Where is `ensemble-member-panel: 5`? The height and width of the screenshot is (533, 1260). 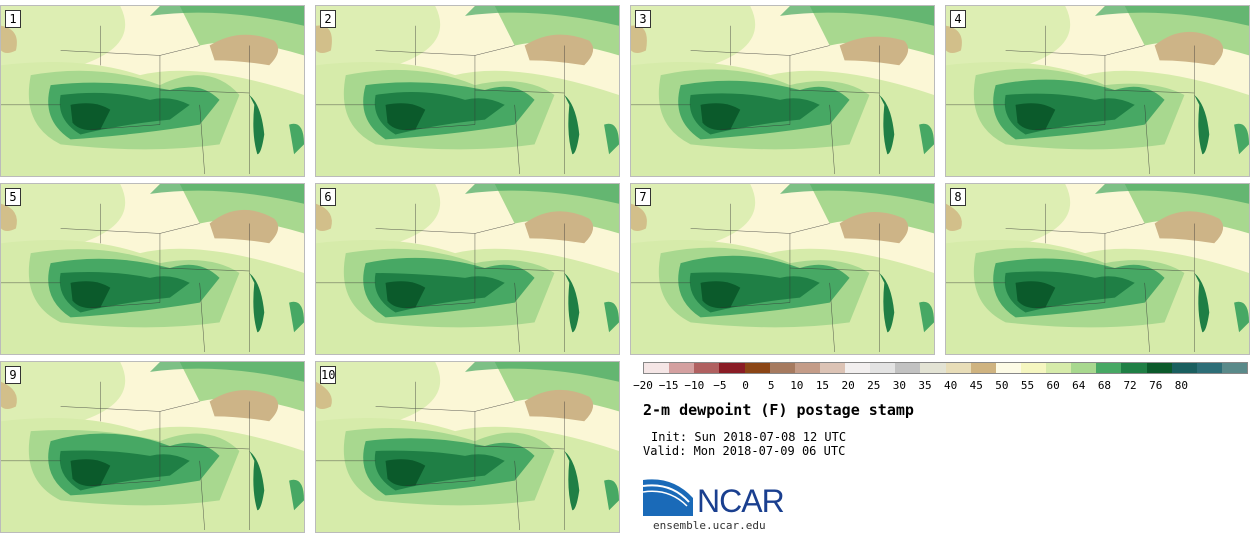
ensemble-member-panel: 5 is located at coordinates (152, 269).